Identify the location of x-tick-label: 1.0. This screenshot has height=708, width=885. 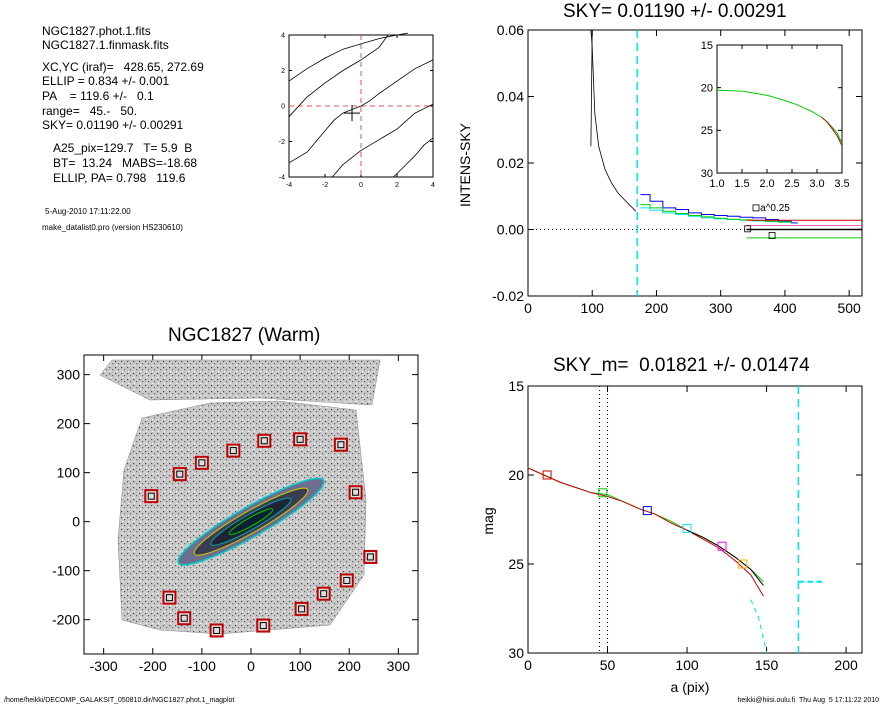
(716, 184).